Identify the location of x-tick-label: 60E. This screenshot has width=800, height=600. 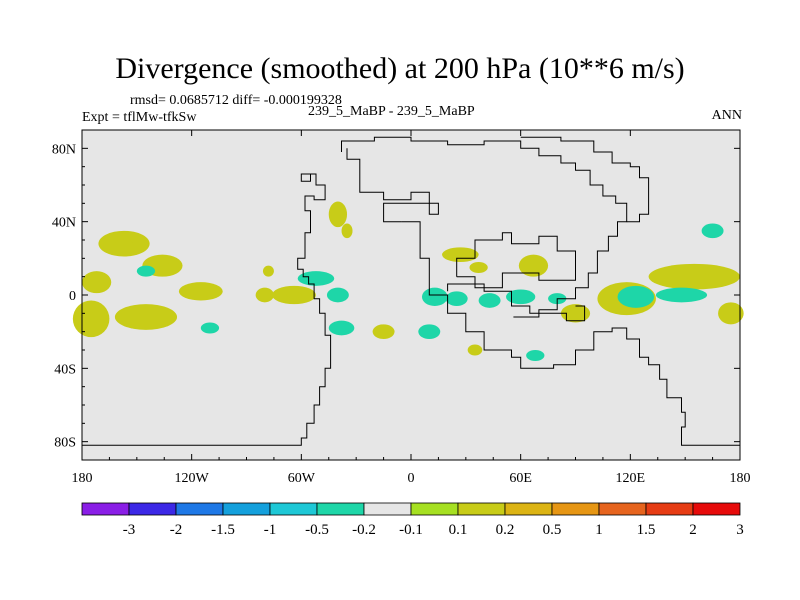
(520, 478).